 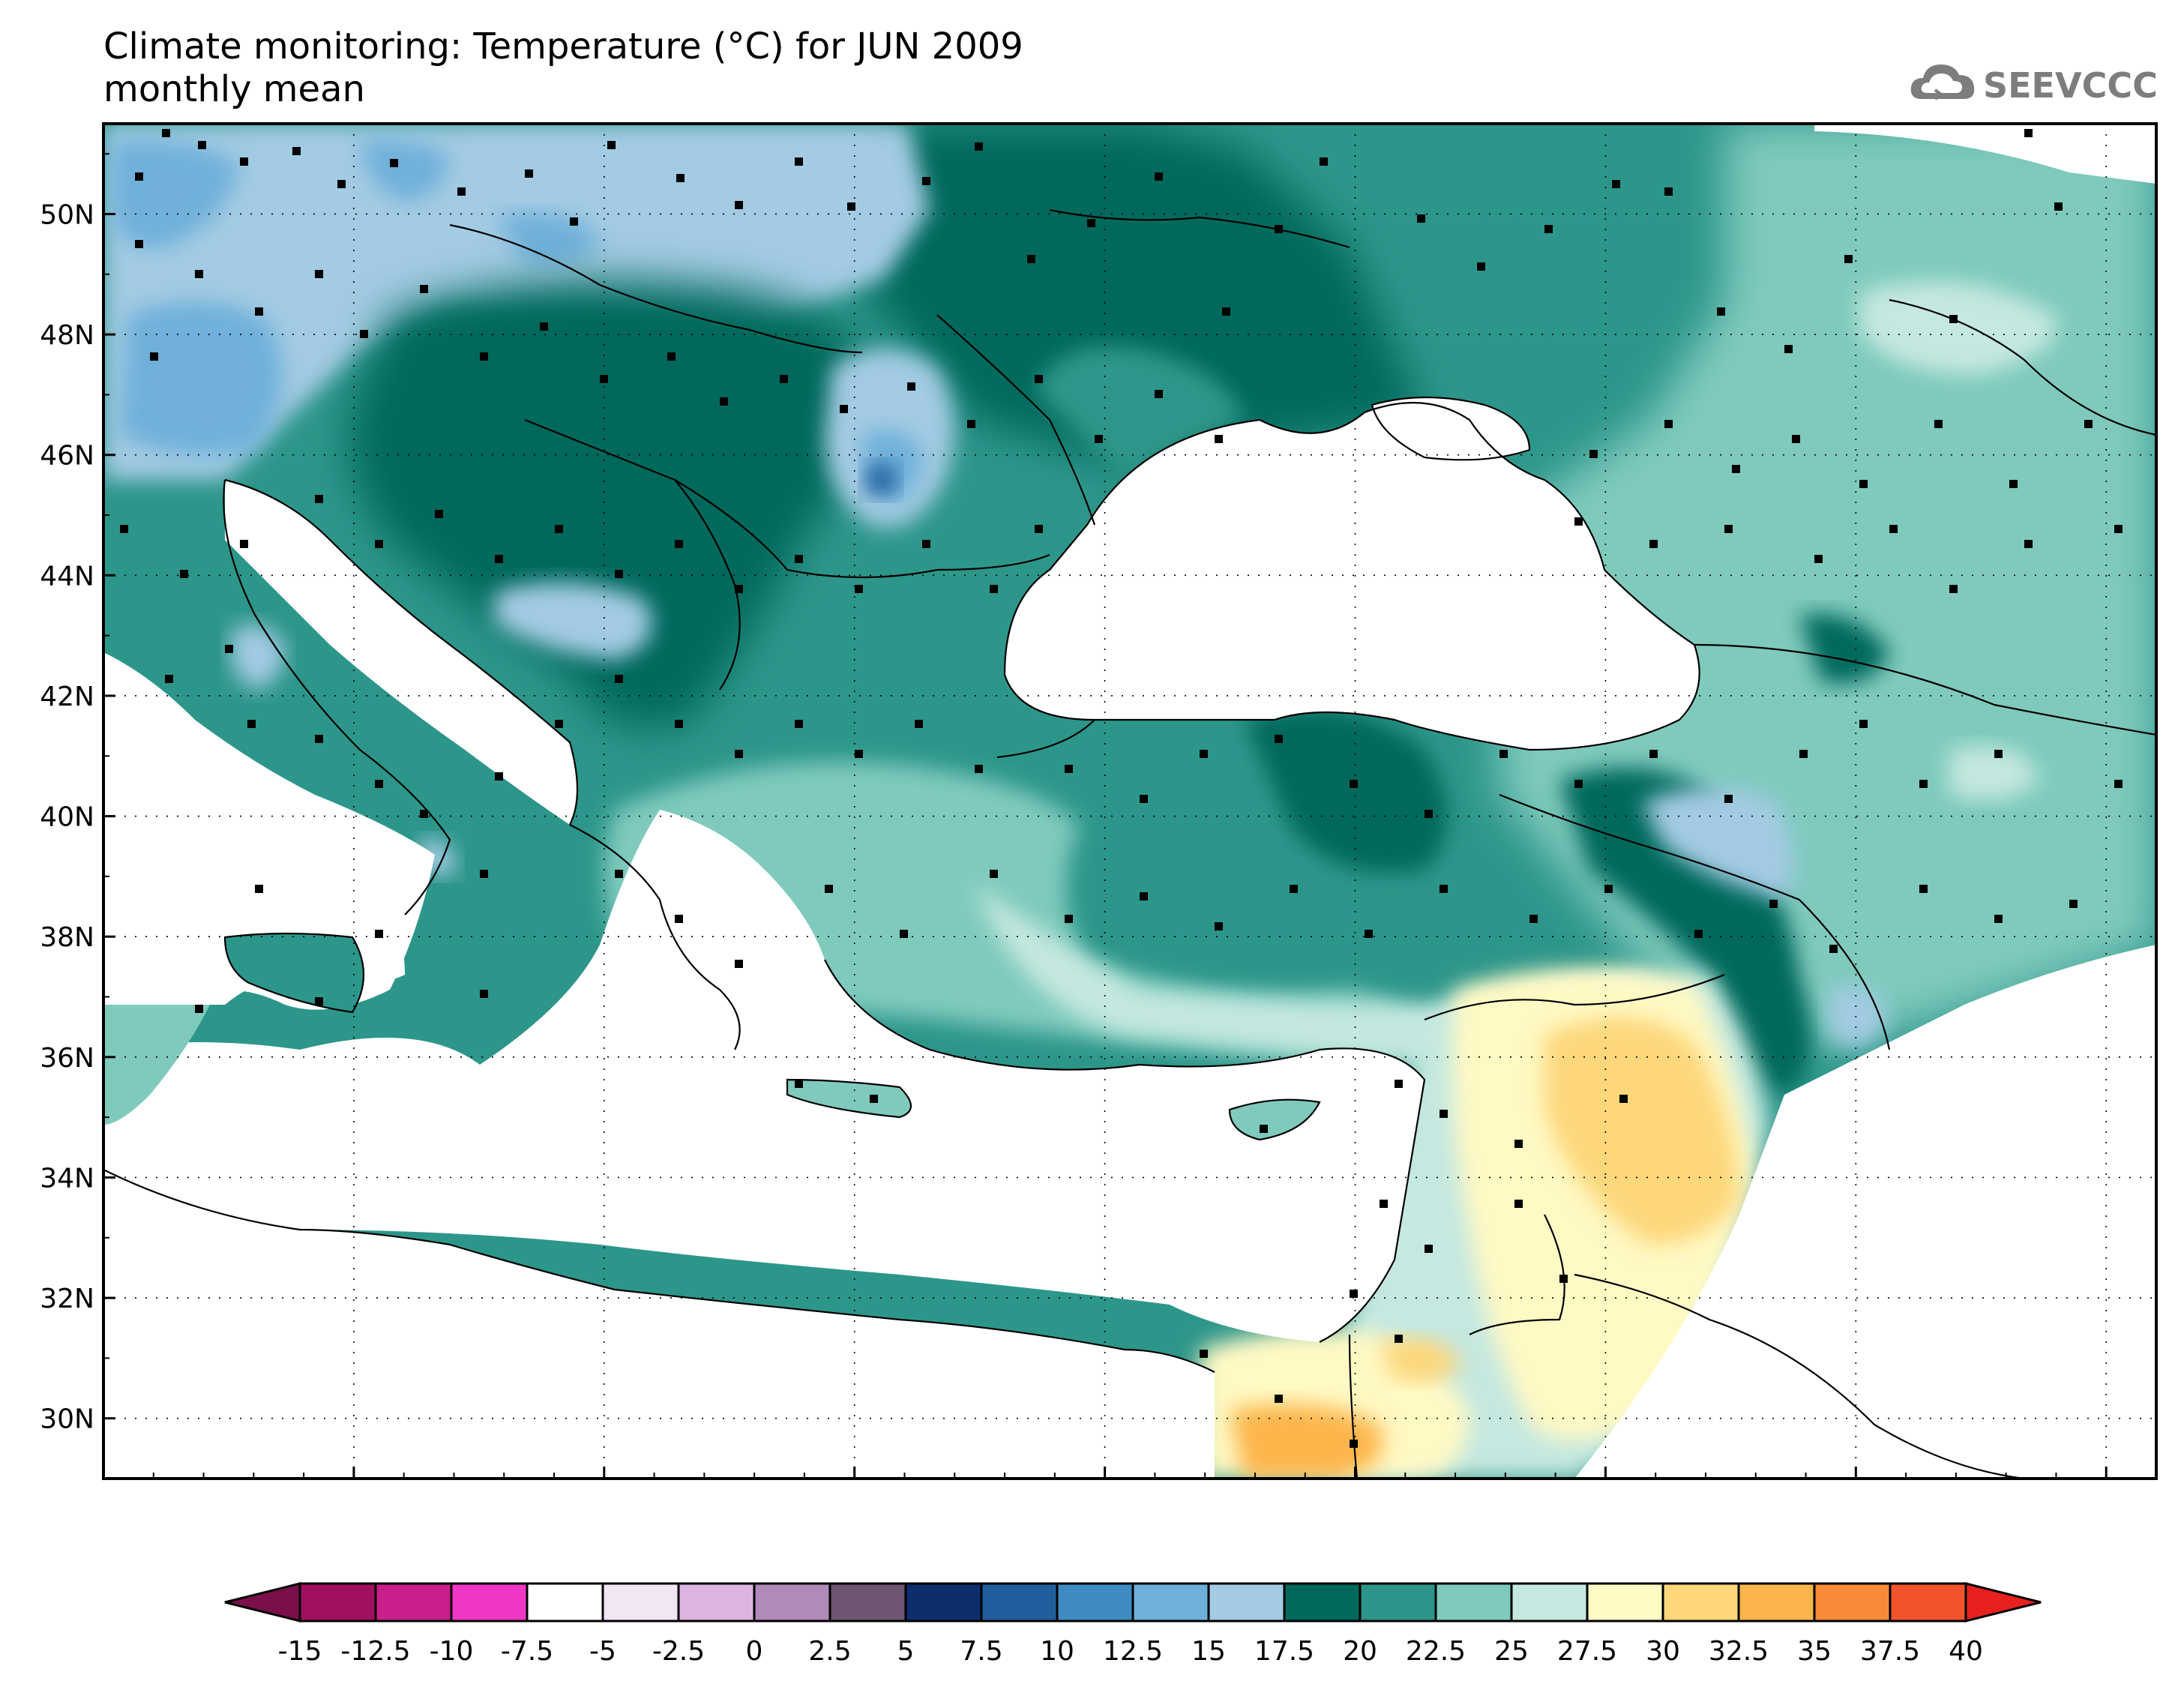 I want to click on y-tick-label: 48N, so click(x=67, y=335).